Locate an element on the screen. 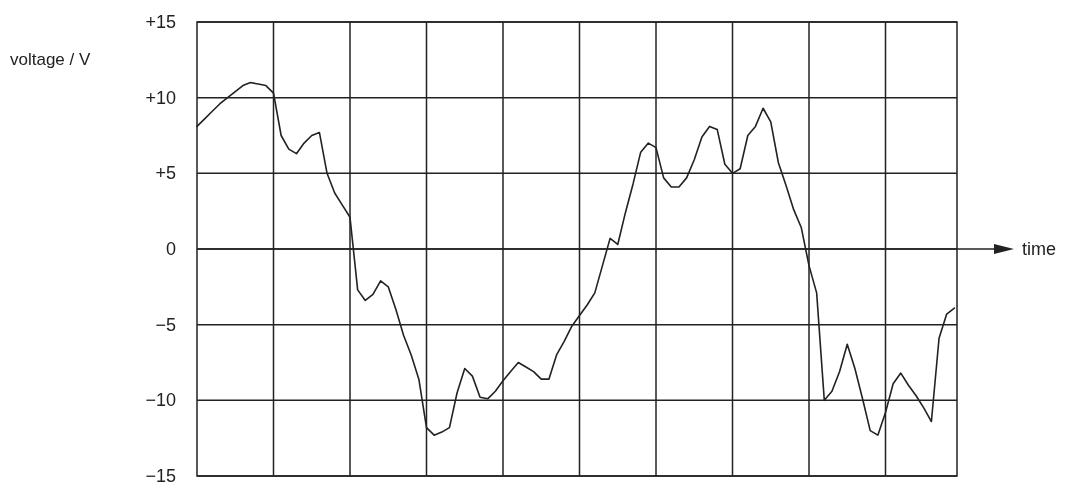 The width and height of the screenshot is (1079, 486). y-tick-label: +15 is located at coordinates (160, 22).